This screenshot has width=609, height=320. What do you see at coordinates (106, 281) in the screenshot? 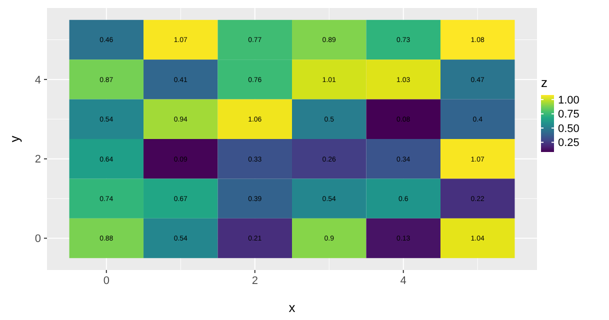
I see `x-tick-label: 0` at bounding box center [106, 281].